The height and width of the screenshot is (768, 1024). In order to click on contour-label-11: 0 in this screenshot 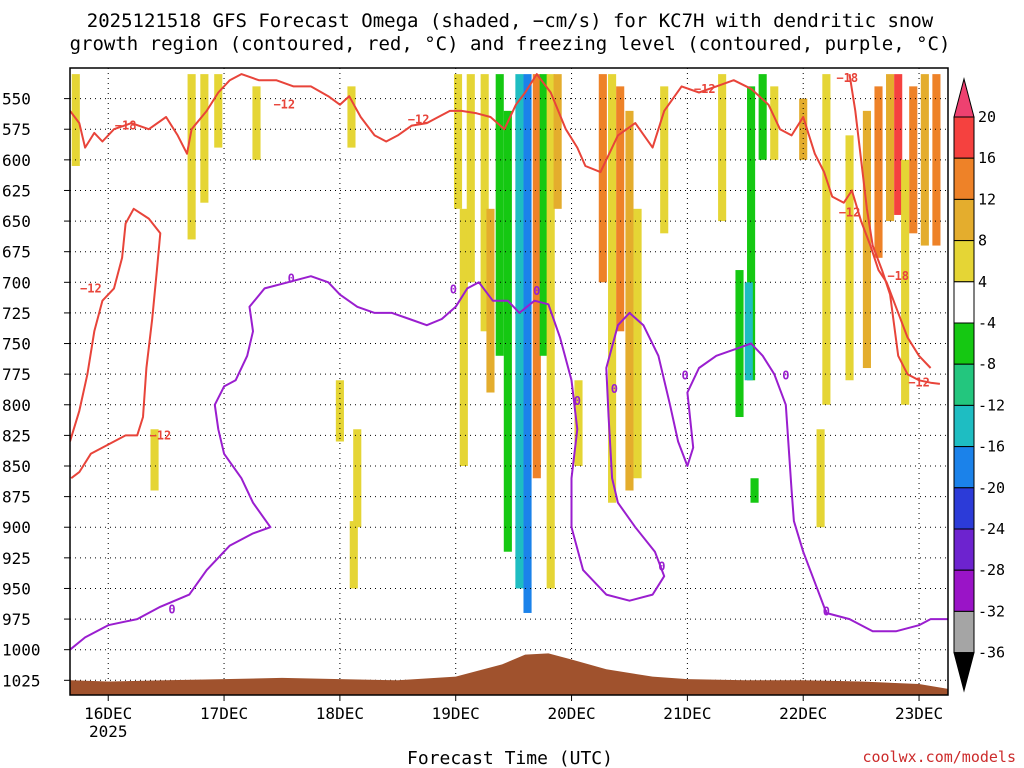, I will do `click(291, 279)`.